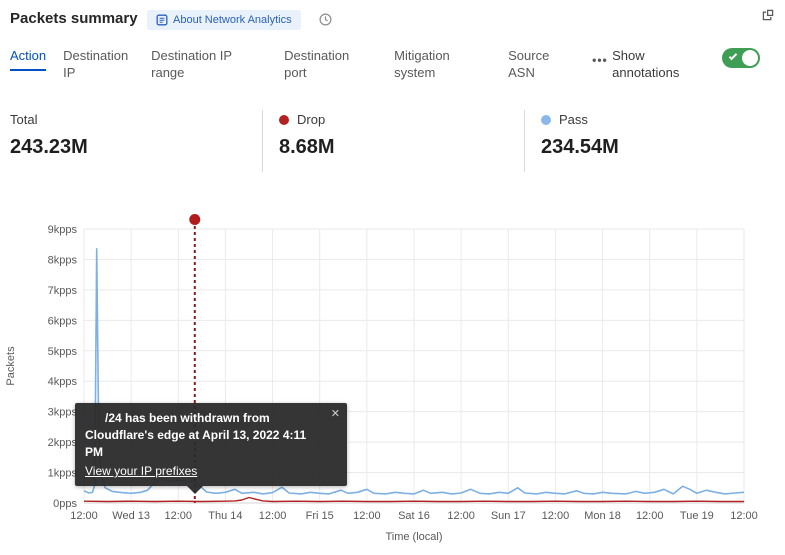  Describe the element at coordinates (335, 414) in the screenshot. I see `close-icon: ✕` at that location.